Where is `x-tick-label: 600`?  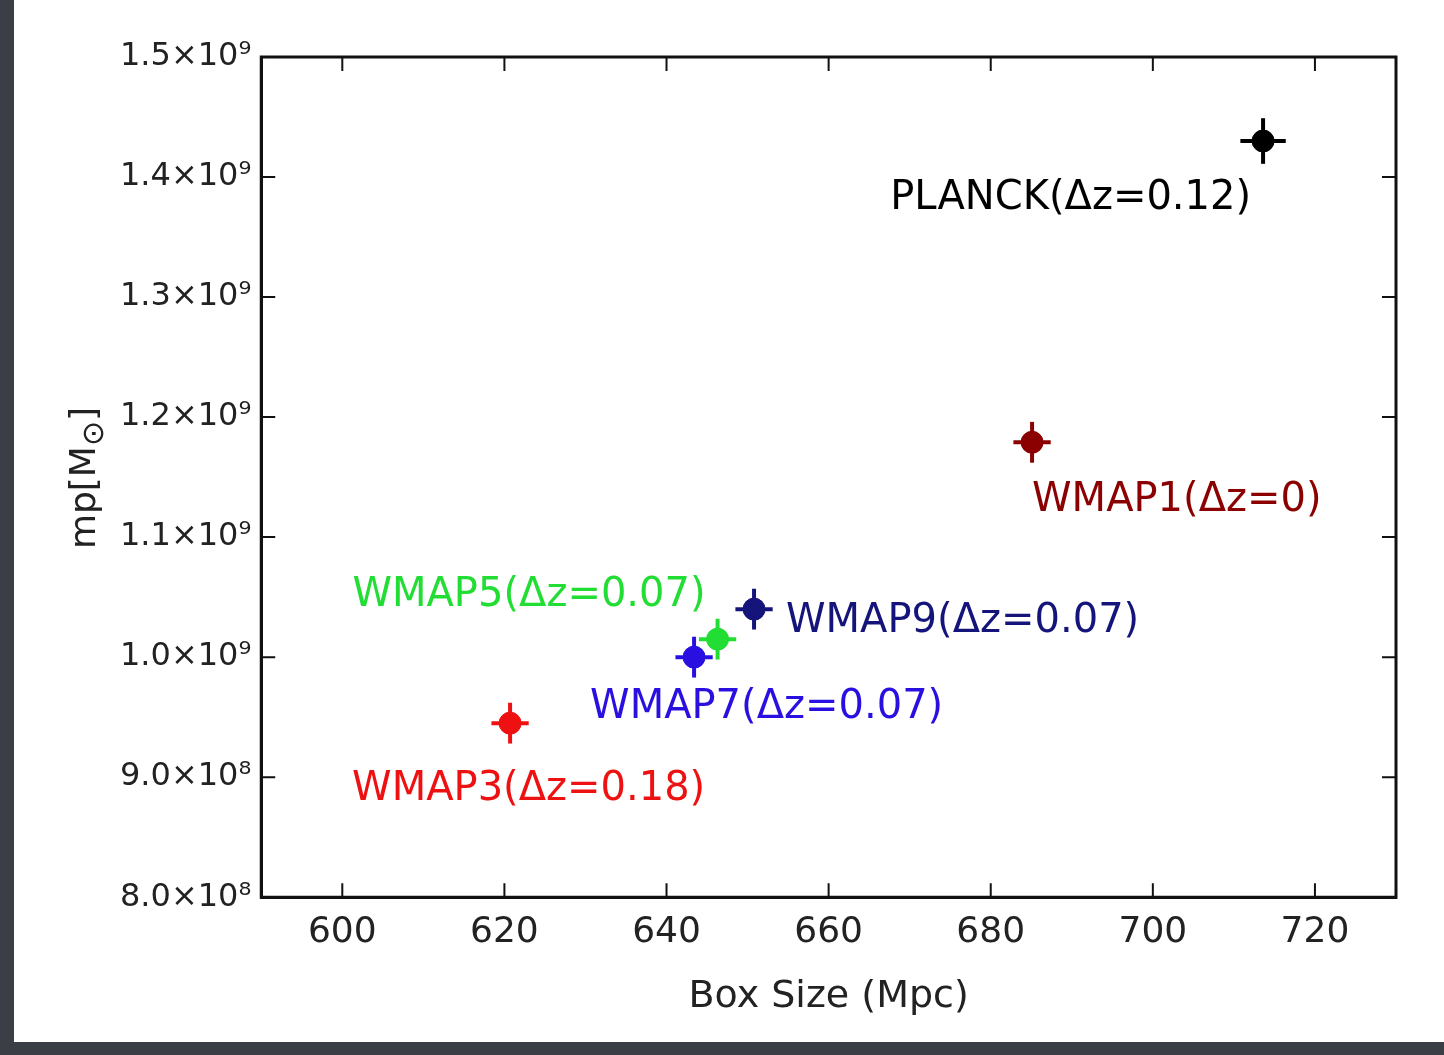
x-tick-label: 600 is located at coordinates (342, 930).